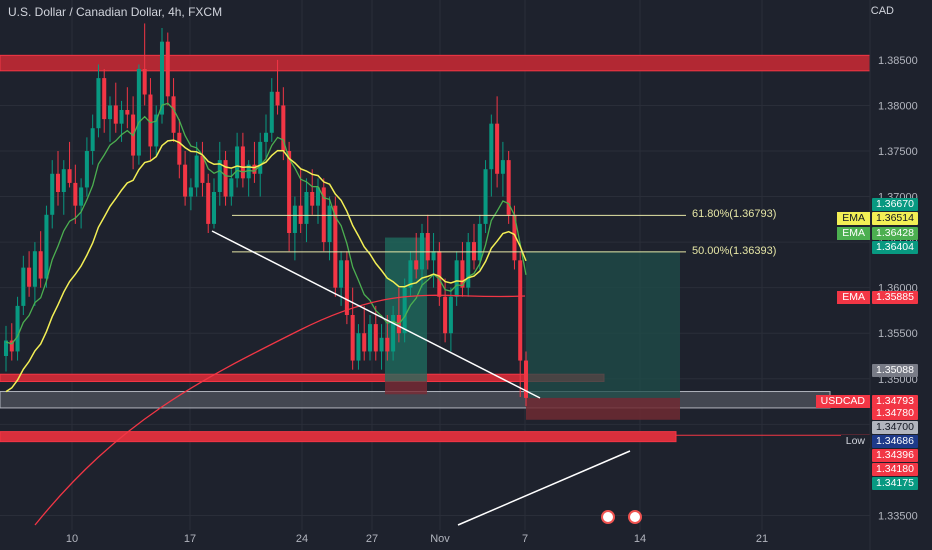 The height and width of the screenshot is (550, 932). What do you see at coordinates (734, 214) in the screenshot?
I see `fib-label: 61.80%(1.36793)` at bounding box center [734, 214].